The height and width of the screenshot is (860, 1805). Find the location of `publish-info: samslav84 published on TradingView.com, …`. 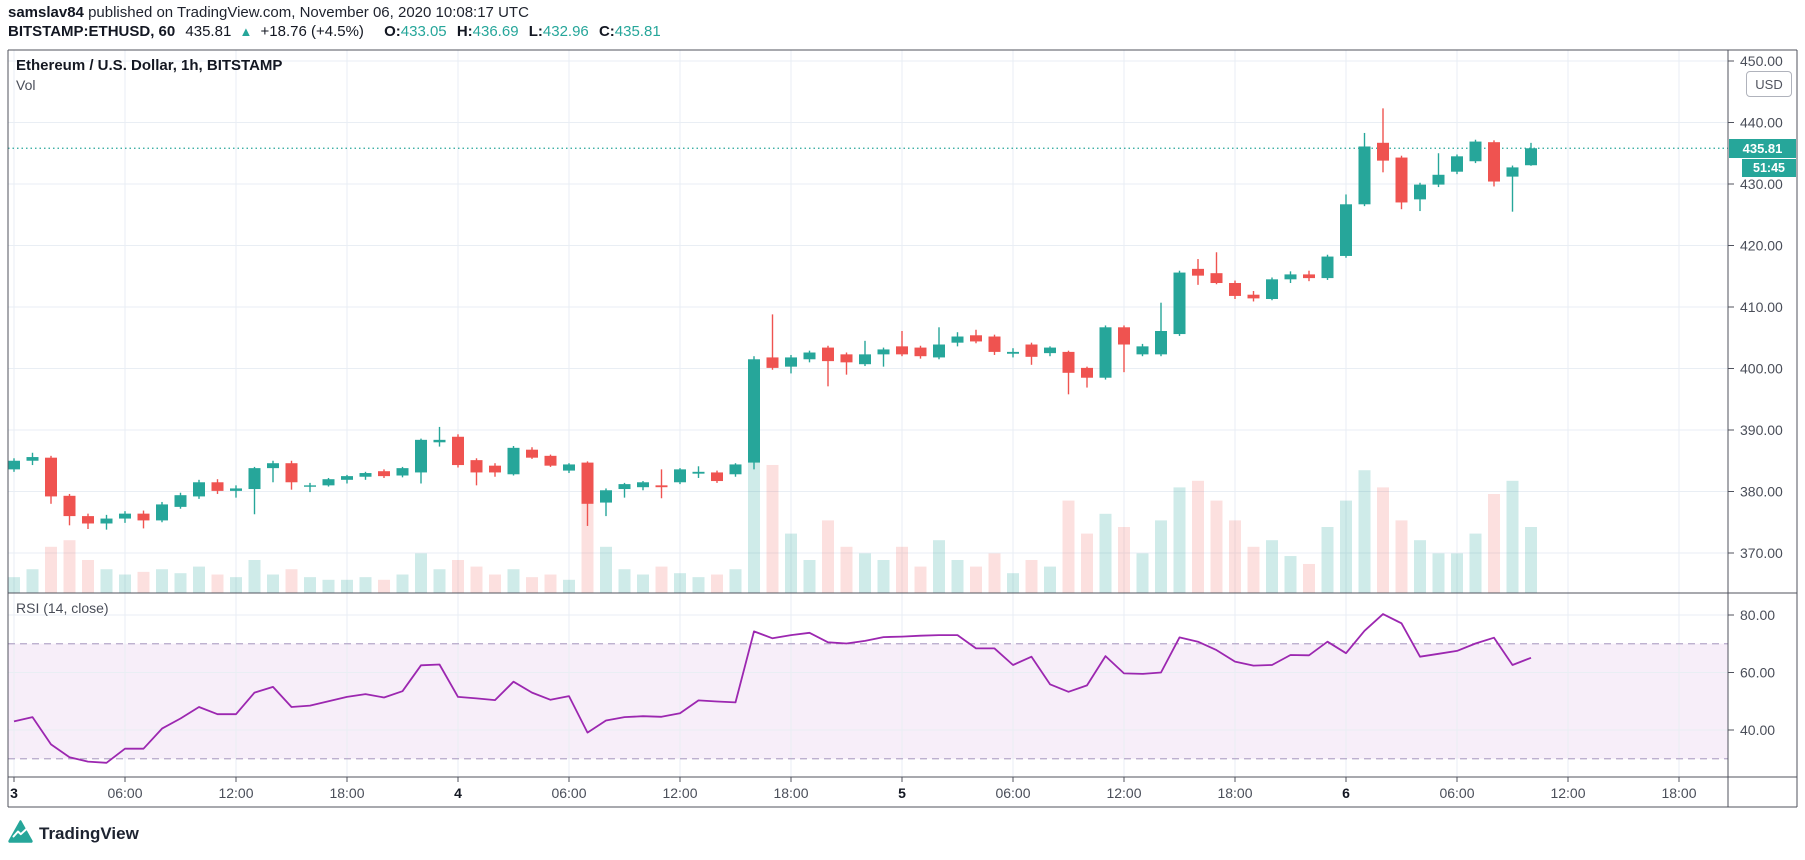

publish-info: samslav84 published on TradingView.com, … is located at coordinates (268, 12).